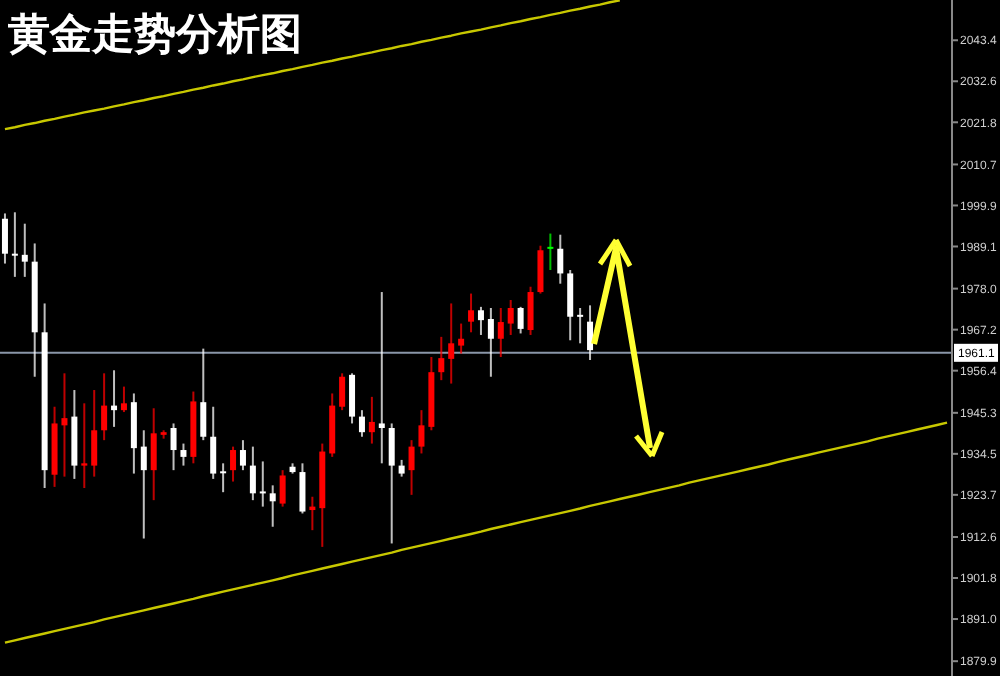 This screenshot has height=676, width=1000. What do you see at coordinates (312, 65) in the screenshot?
I see `line-series` at bounding box center [312, 65].